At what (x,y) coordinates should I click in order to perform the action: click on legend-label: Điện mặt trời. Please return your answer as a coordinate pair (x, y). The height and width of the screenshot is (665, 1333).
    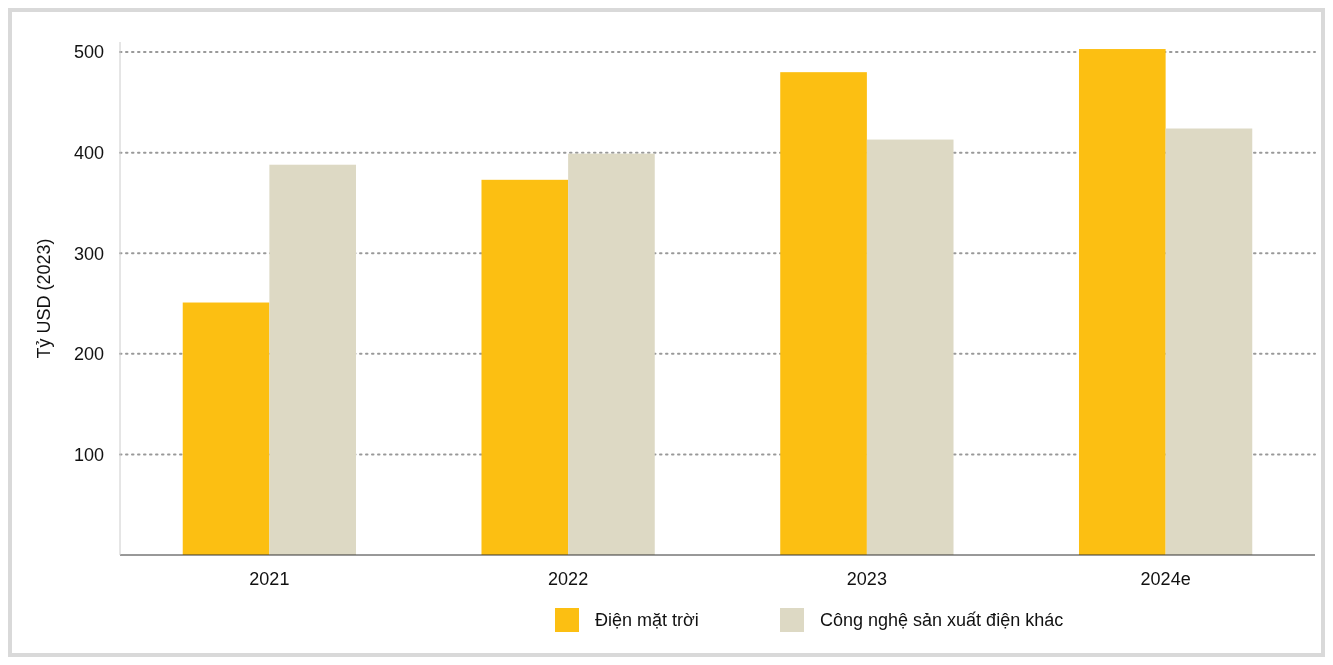
    Looking at the image, I should click on (647, 620).